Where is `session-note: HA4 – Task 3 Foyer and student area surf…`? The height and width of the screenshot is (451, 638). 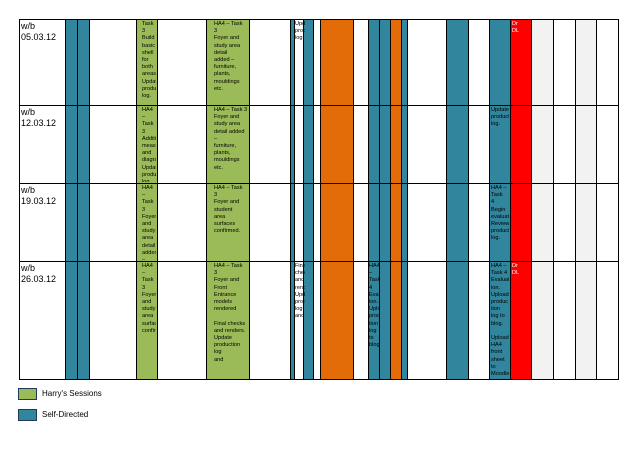
session-note: HA4 – Task 3 Foyer and student area surf… is located at coordinates (228, 210).